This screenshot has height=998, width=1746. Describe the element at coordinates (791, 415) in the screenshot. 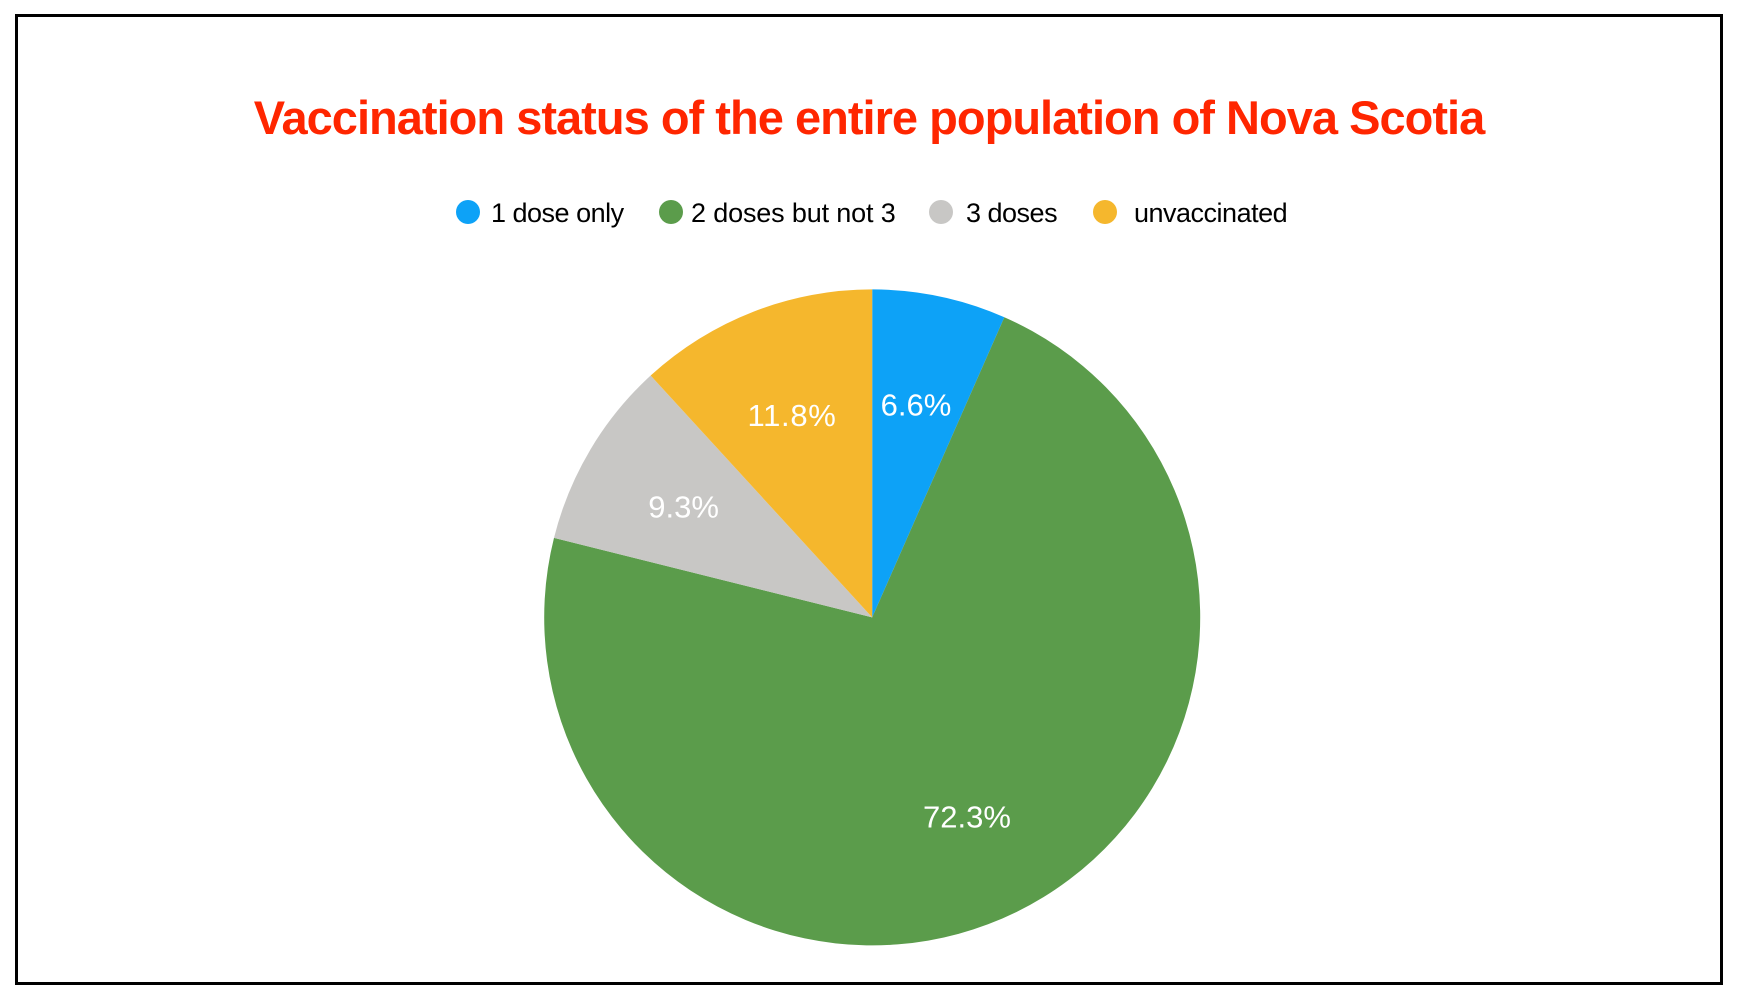

I see `svg-text: 11.8%` at that location.